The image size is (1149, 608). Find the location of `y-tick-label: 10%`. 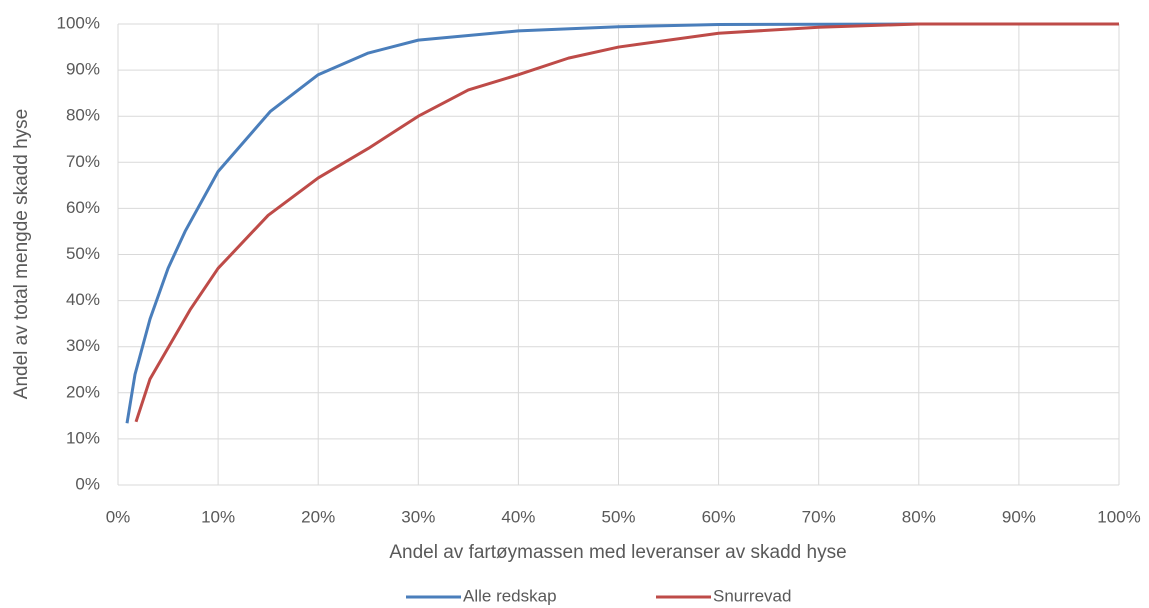

y-tick-label: 10% is located at coordinates (83, 437).